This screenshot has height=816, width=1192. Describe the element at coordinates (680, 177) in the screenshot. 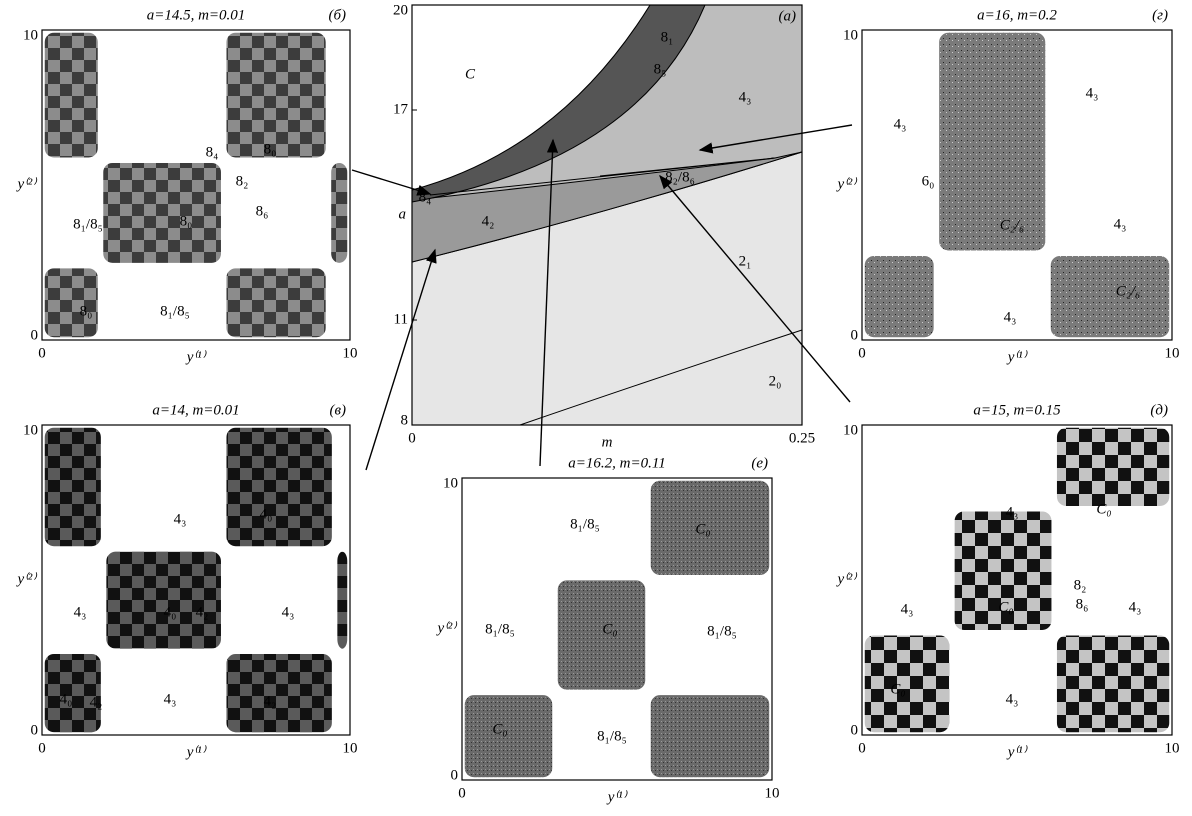

I see `region-label: 8₂/8₆` at that location.